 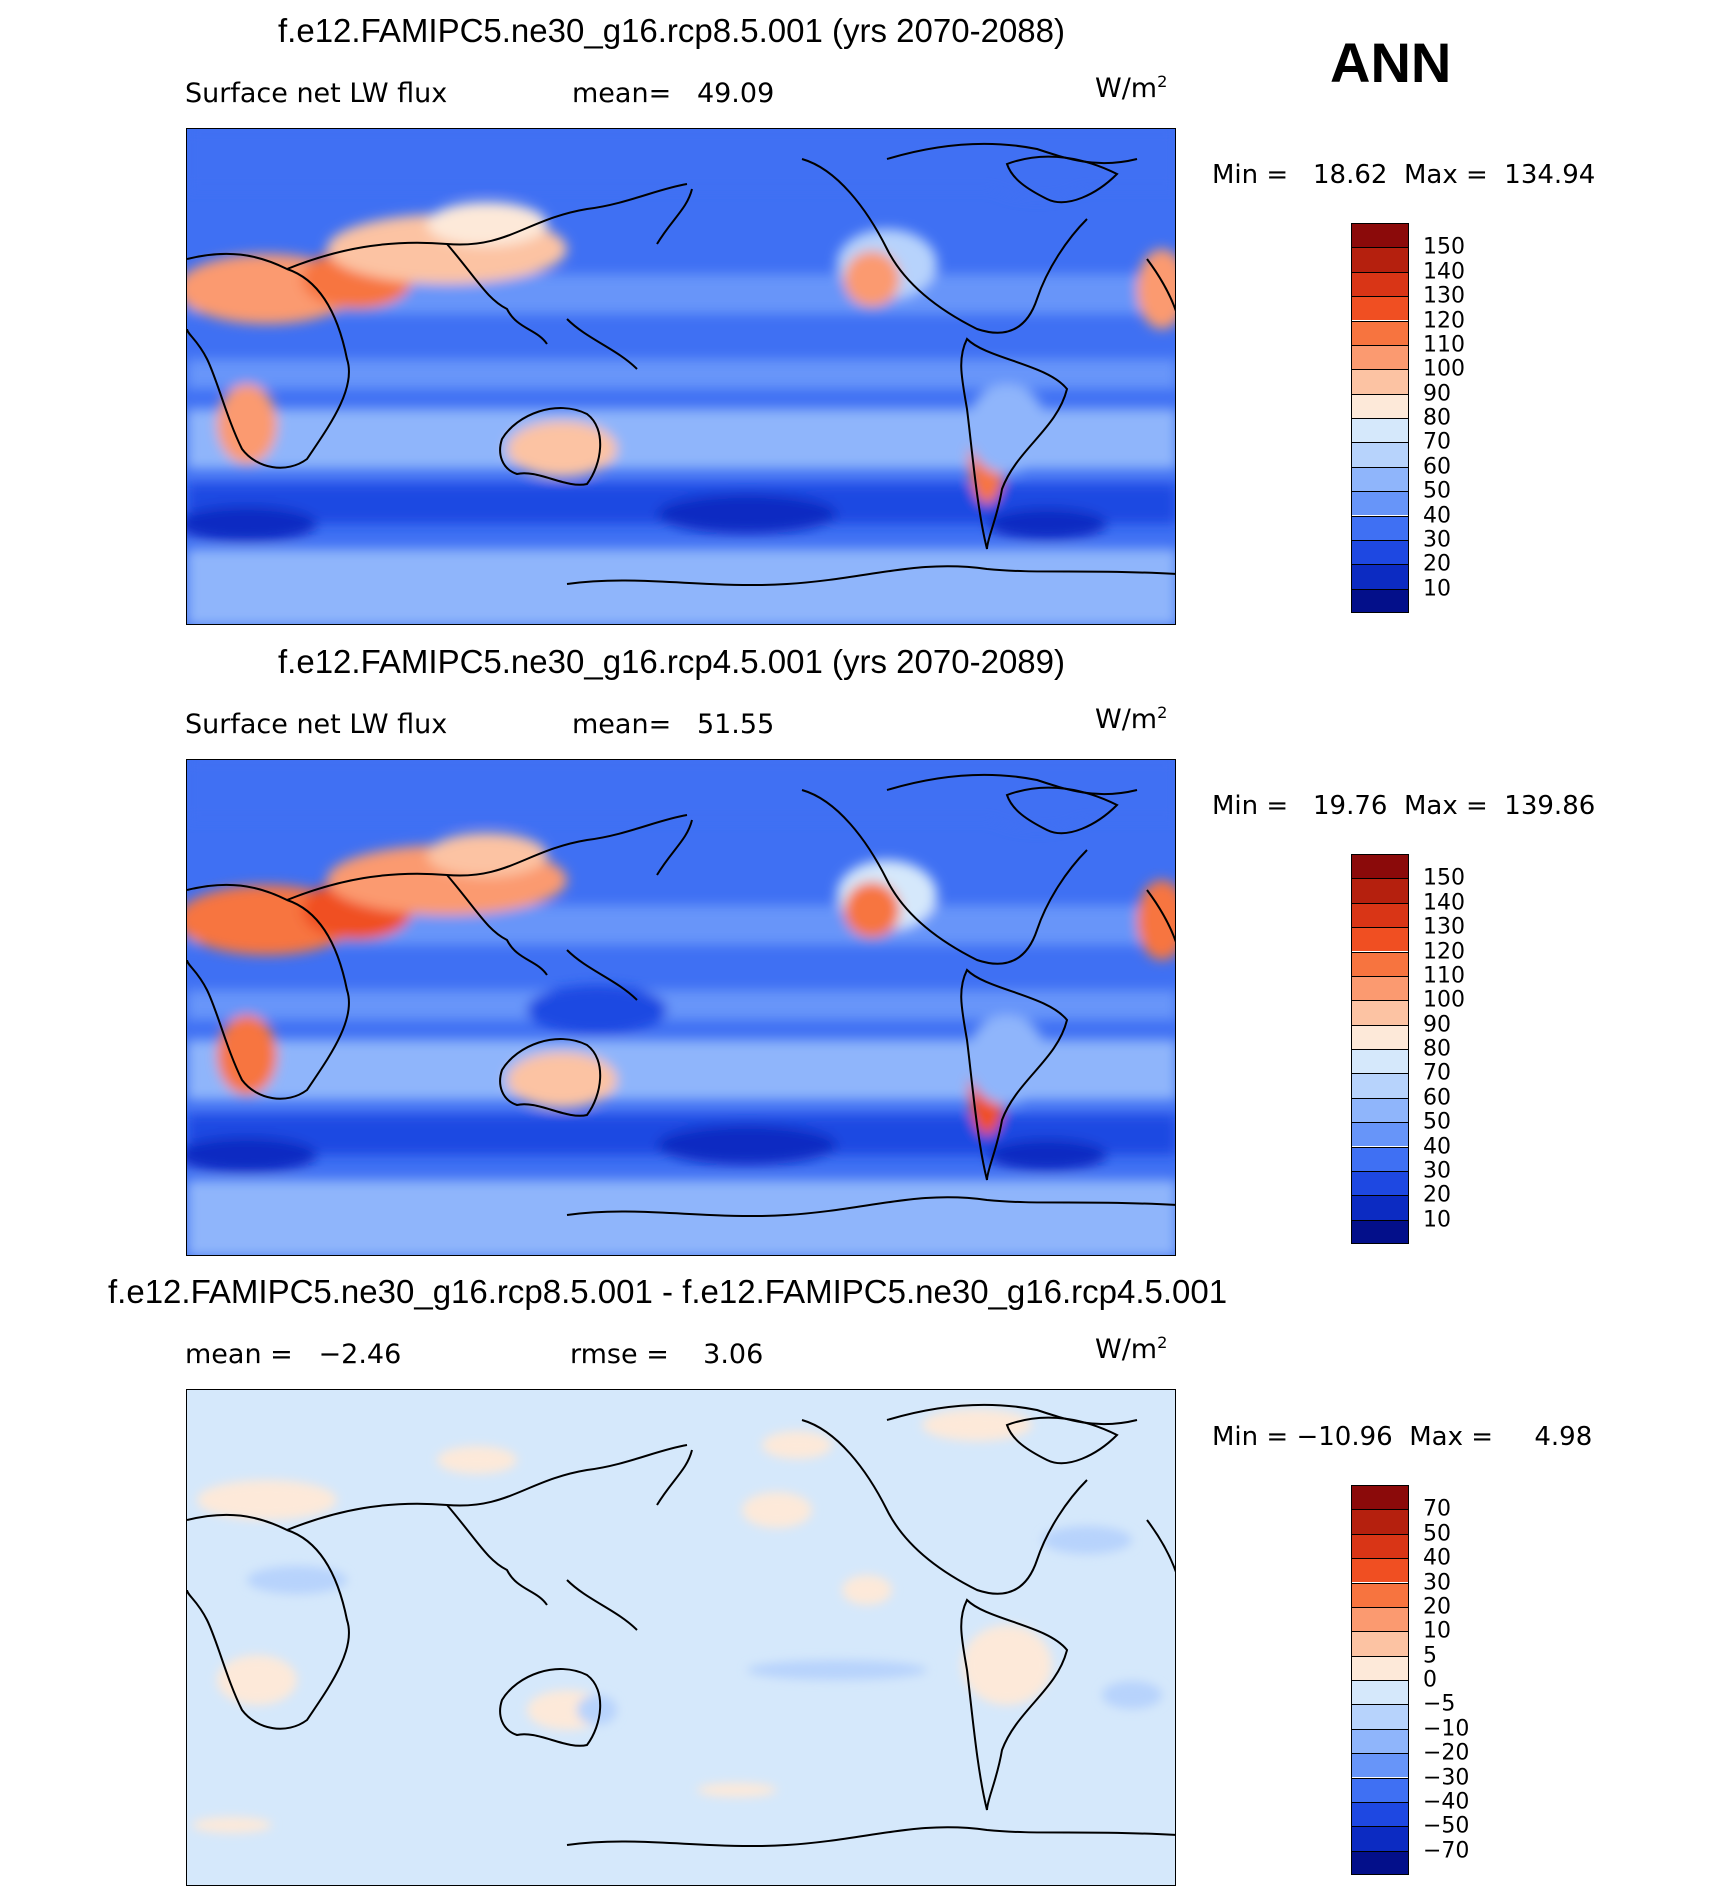 I want to click on mean-stat: mean= 51.55, so click(x=673, y=724).